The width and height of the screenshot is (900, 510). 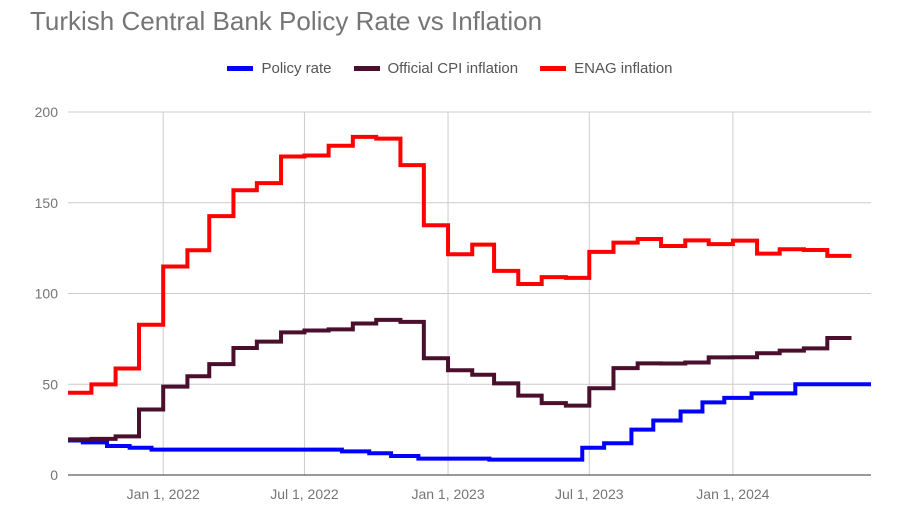 What do you see at coordinates (47, 294) in the screenshot?
I see `y-tick-label: 100` at bounding box center [47, 294].